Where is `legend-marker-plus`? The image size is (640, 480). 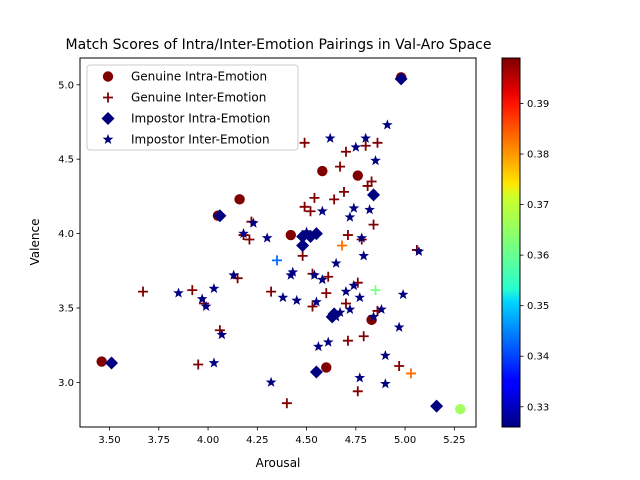
legend-marker-plus is located at coordinates (108, 97).